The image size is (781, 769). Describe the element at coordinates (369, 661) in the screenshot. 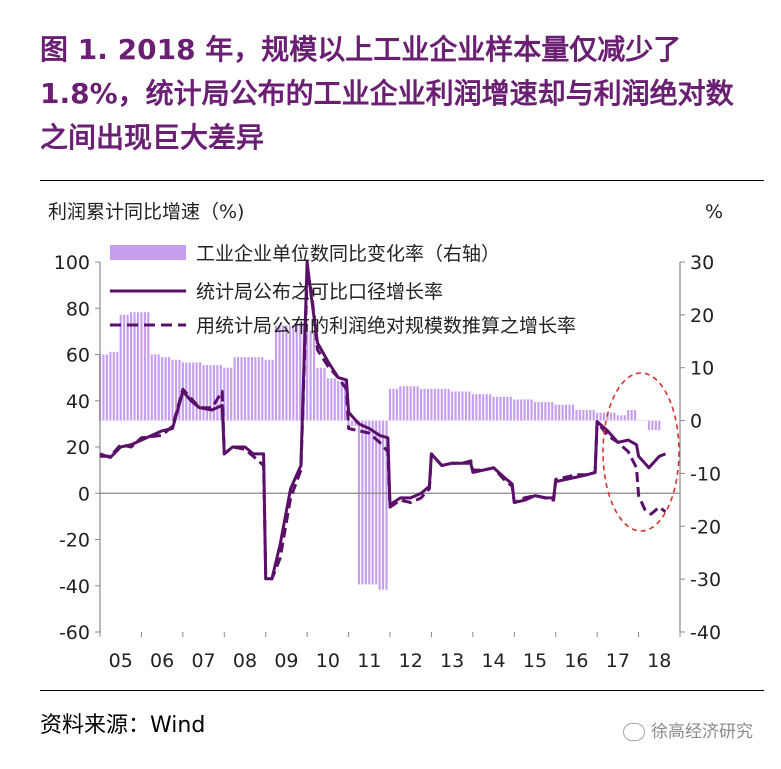

I see `x-tick-label: 11` at that location.